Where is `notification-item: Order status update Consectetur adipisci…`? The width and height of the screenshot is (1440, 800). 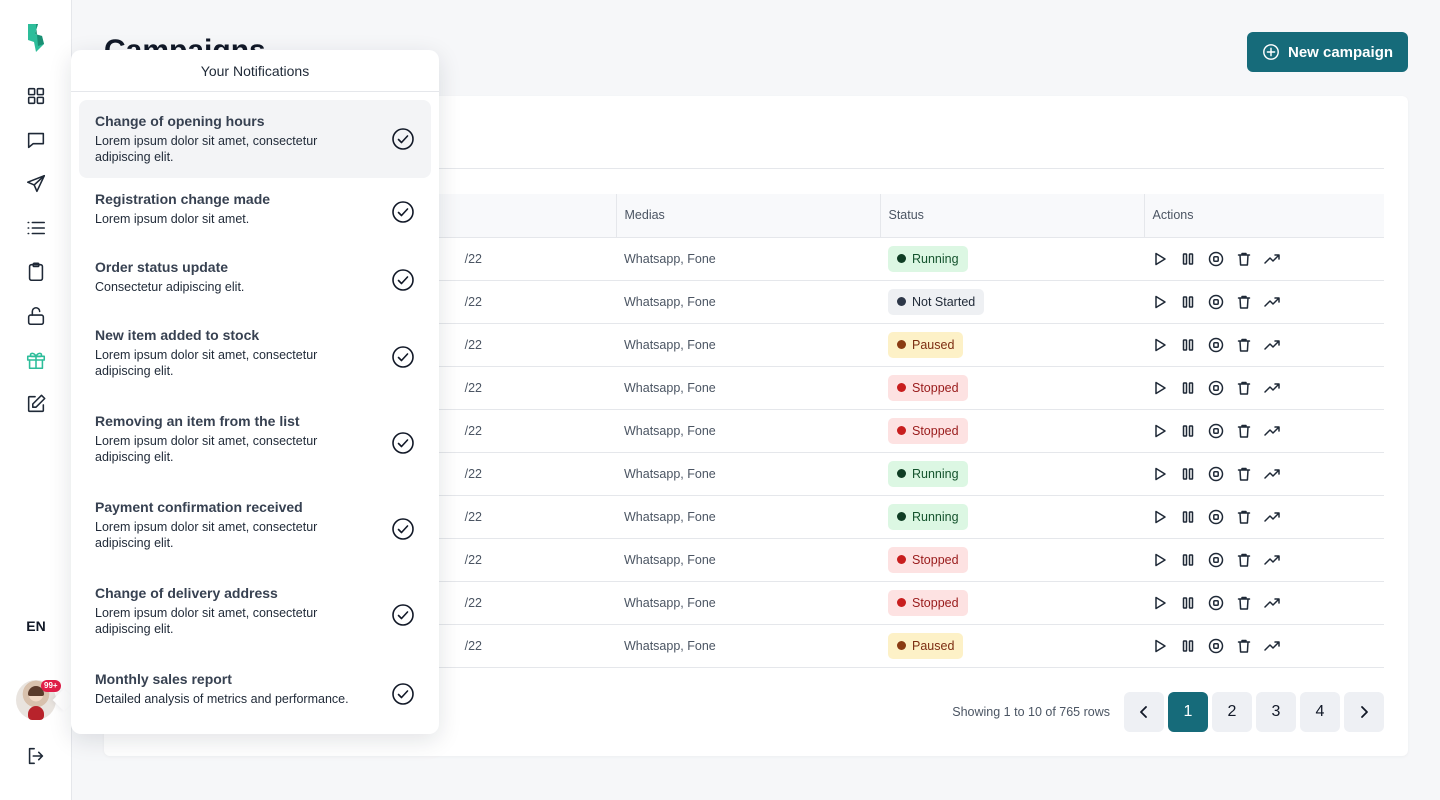
notification-item: Order status update Consectetur adipisci… is located at coordinates (255, 280).